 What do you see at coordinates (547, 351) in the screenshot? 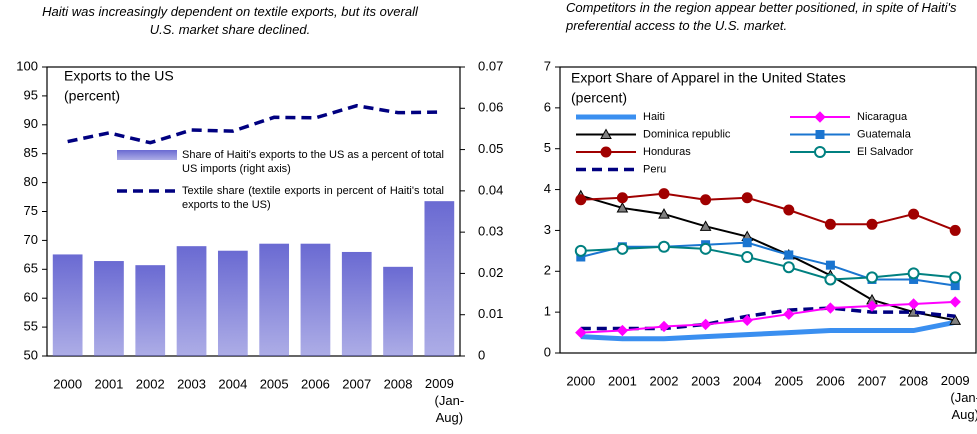
I see `y-tick-label: 0` at bounding box center [547, 351].